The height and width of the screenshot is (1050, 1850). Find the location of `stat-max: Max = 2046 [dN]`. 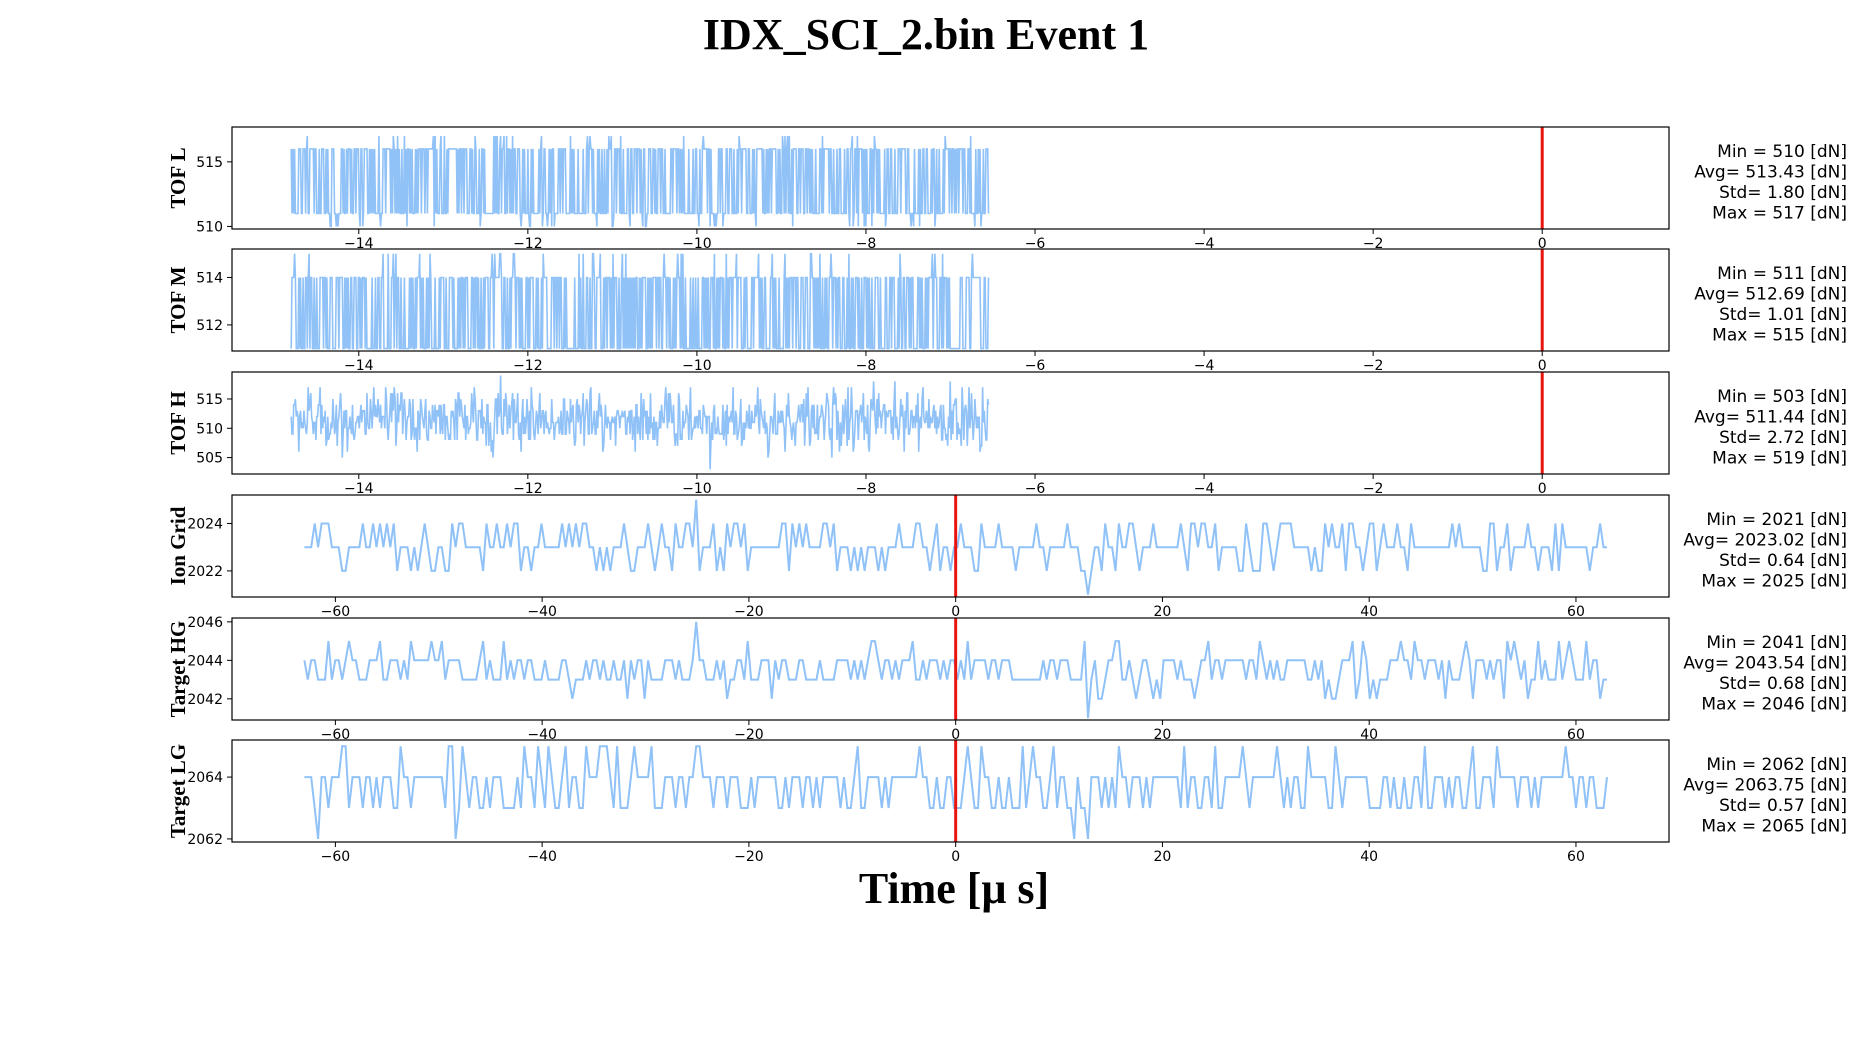

stat-max: Max = 2046 [dN] is located at coordinates (1774, 705).